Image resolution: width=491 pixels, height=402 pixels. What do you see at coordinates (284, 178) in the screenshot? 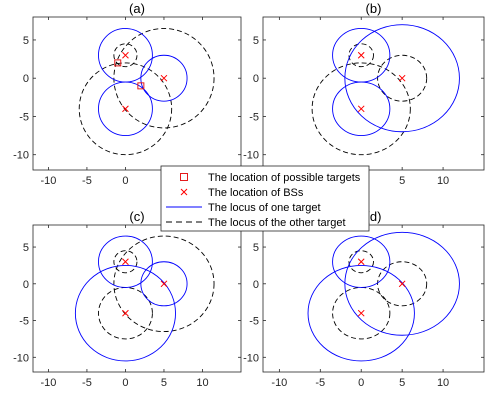
I see `legend-label: The location of possible targets` at bounding box center [284, 178].